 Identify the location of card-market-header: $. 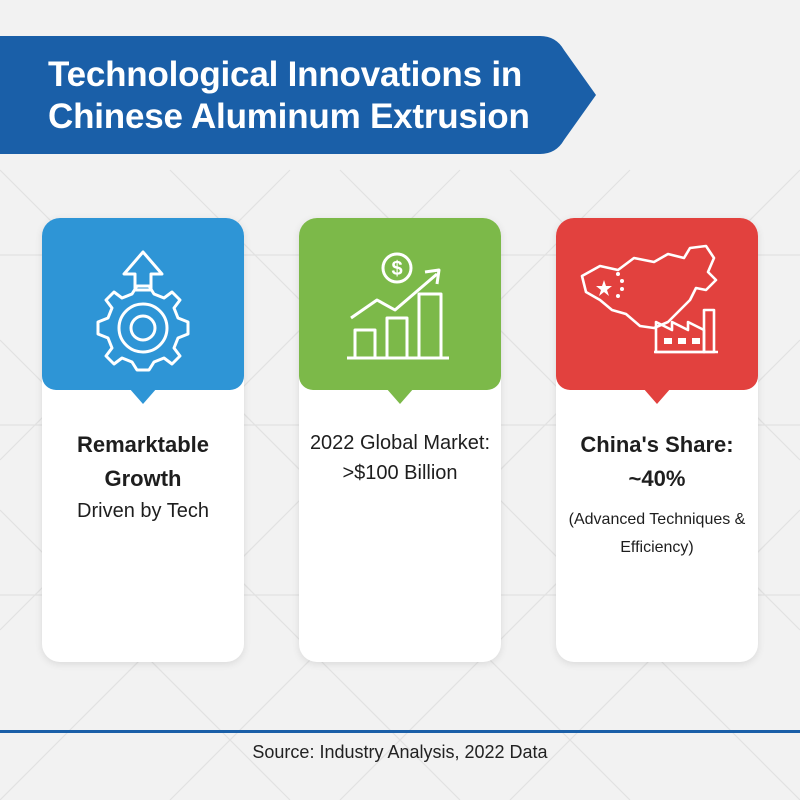
(400, 311).